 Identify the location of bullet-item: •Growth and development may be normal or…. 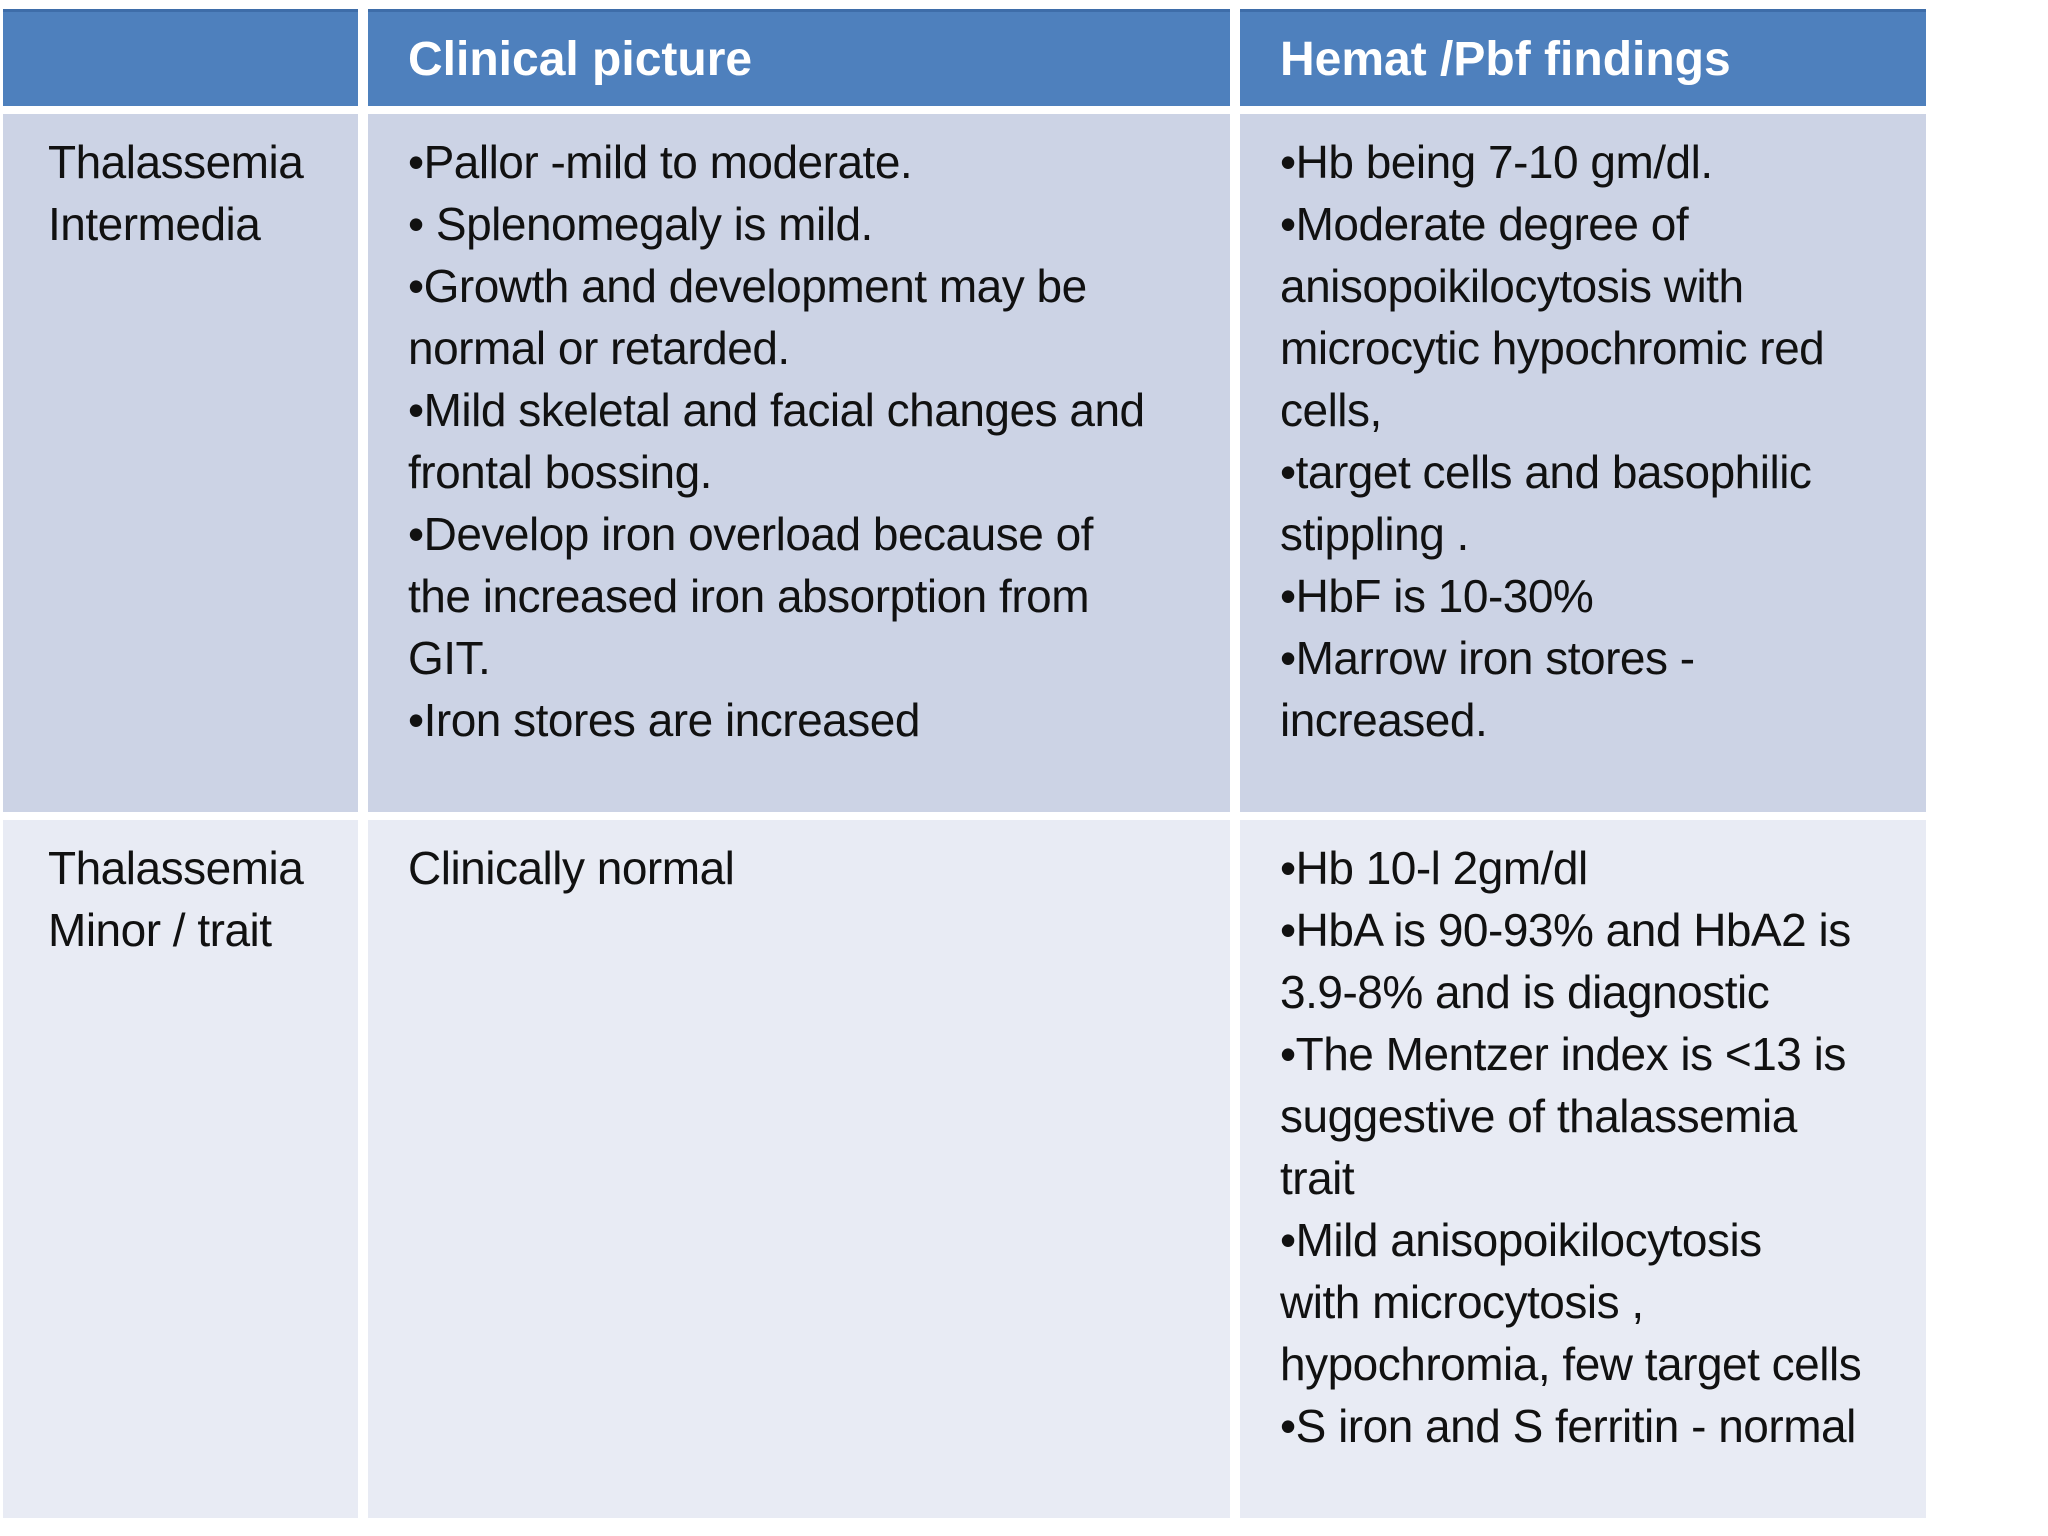
(747, 317).